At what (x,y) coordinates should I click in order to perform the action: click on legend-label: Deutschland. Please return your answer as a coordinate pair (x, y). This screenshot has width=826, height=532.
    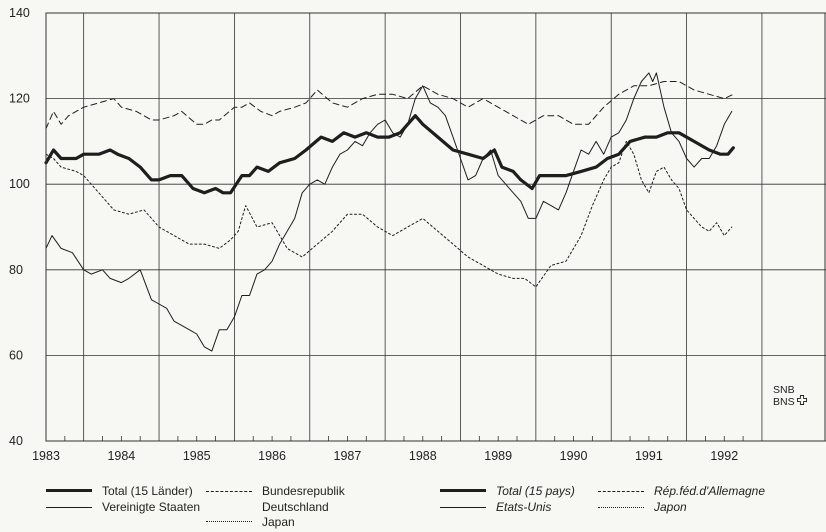
    Looking at the image, I should click on (295, 507).